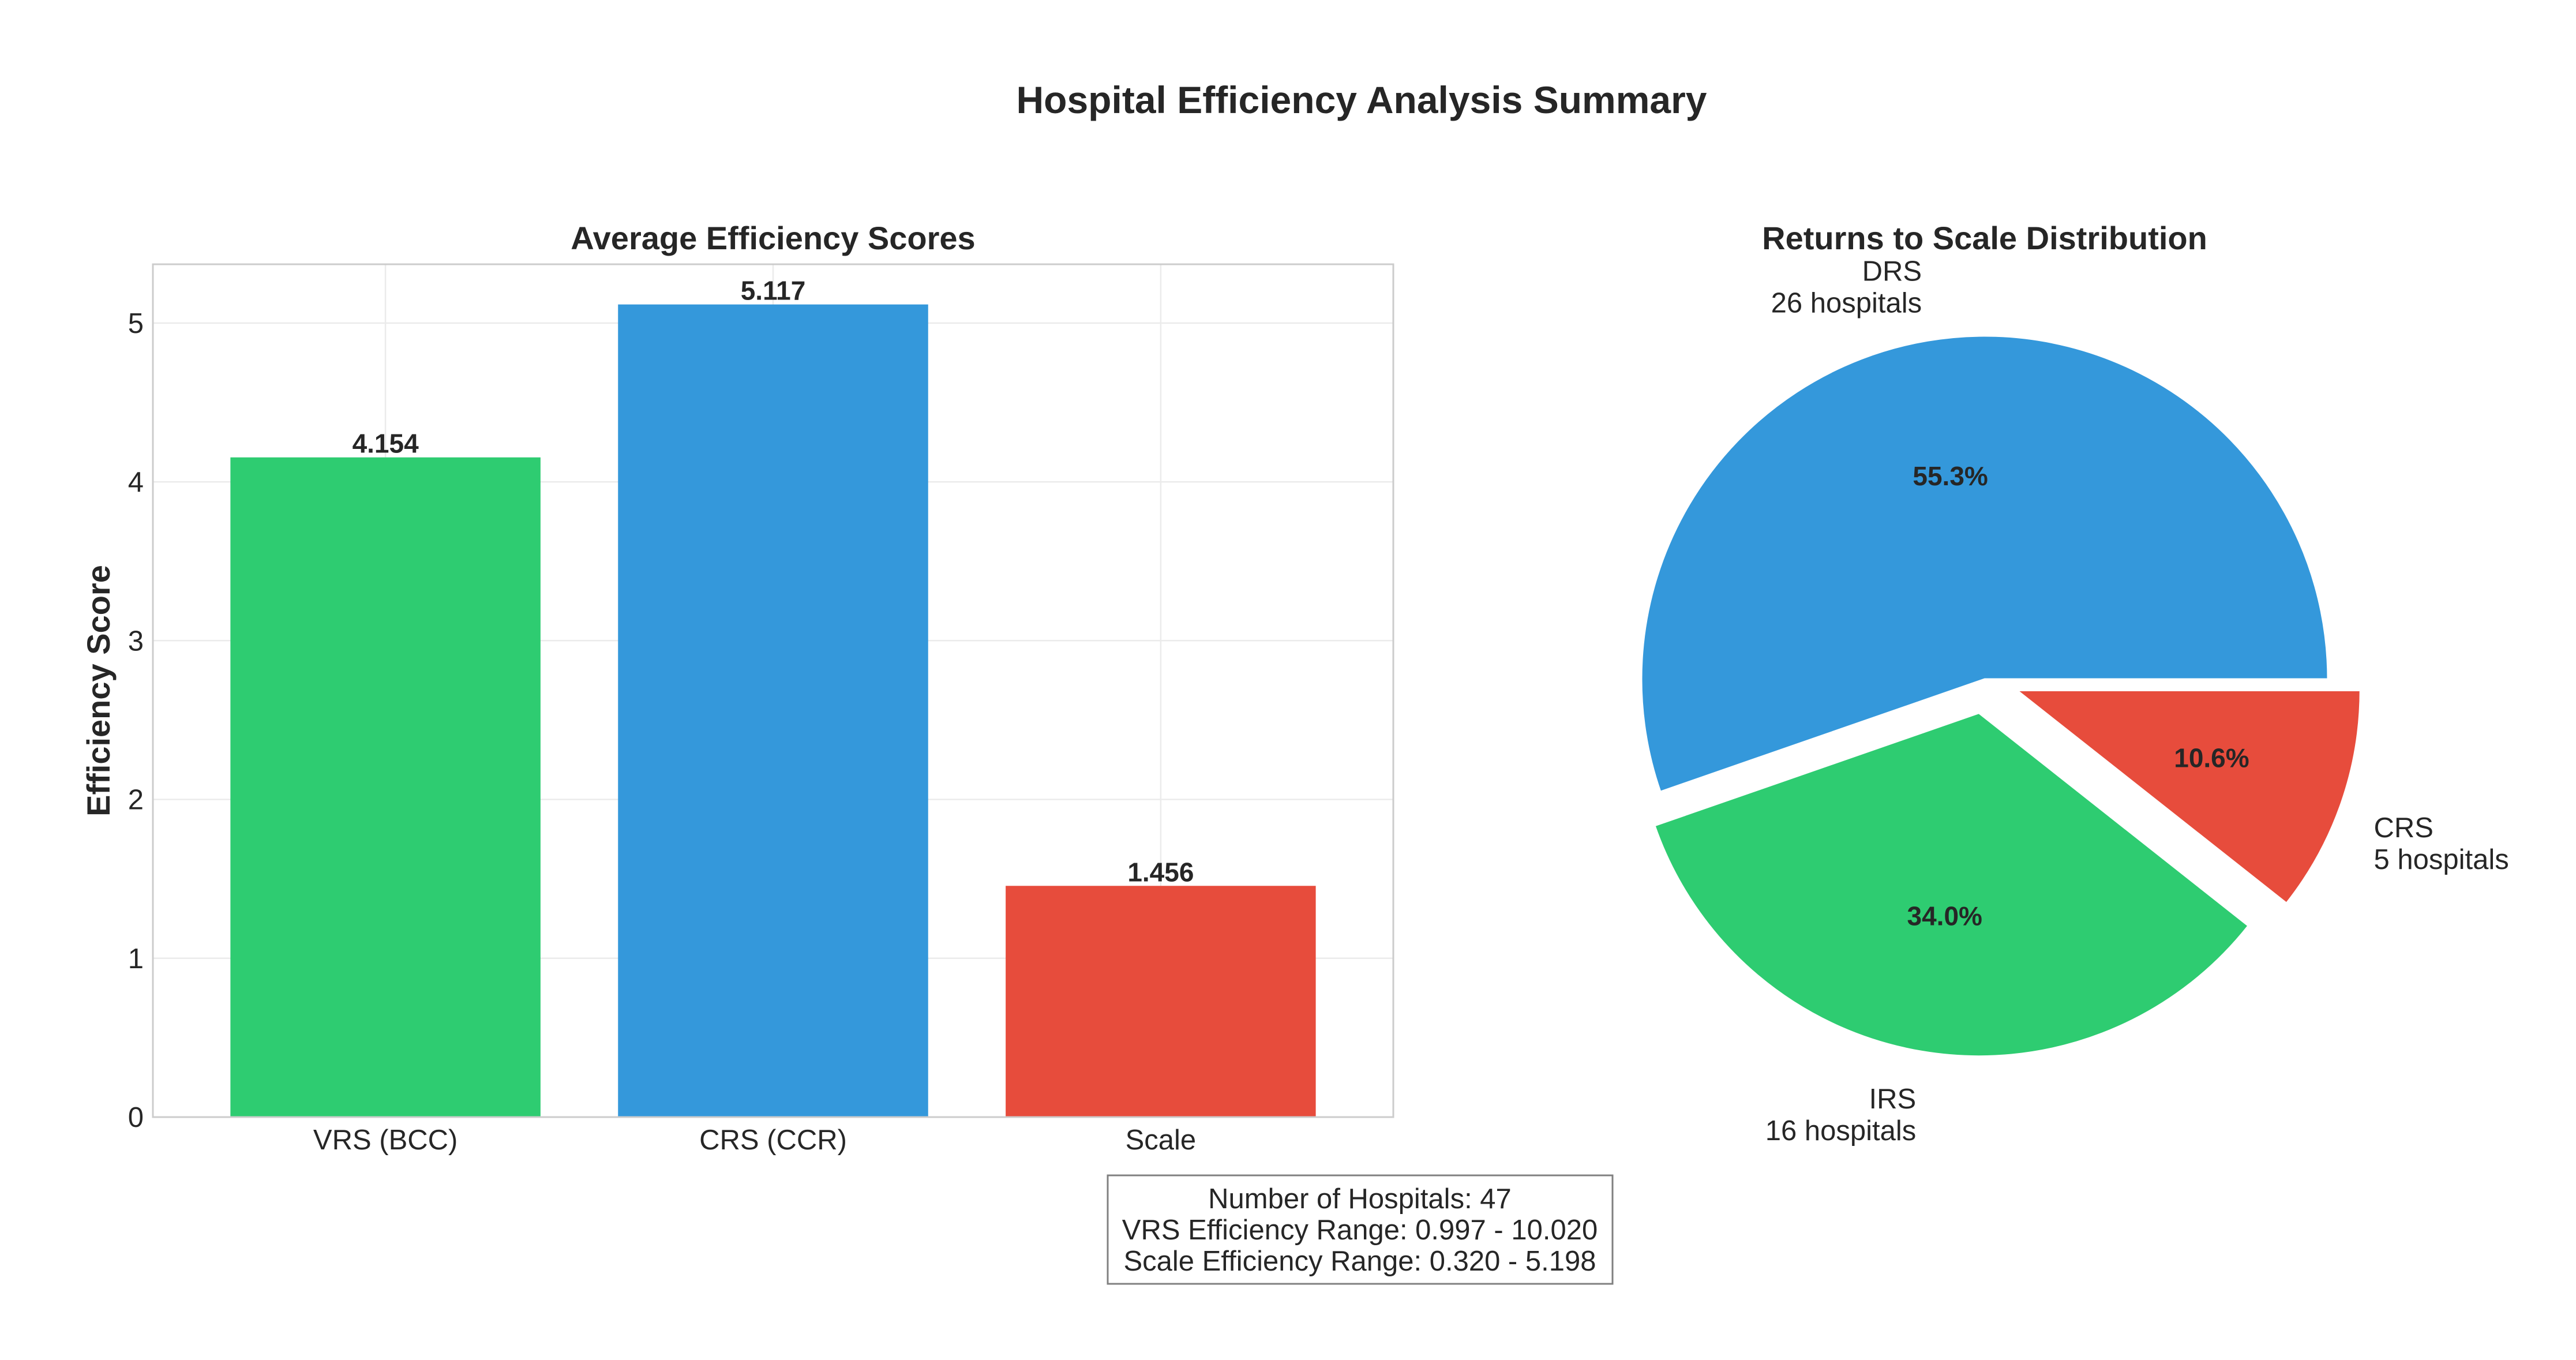 This screenshot has width=2576, height=1360. I want to click on pie-slice-crs, so click(2187, 797).